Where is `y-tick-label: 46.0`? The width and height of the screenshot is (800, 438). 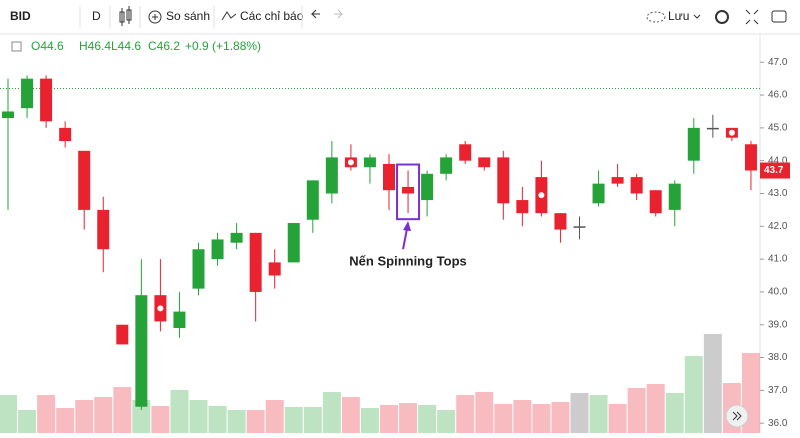
y-tick-label: 46.0 is located at coordinates (778, 95).